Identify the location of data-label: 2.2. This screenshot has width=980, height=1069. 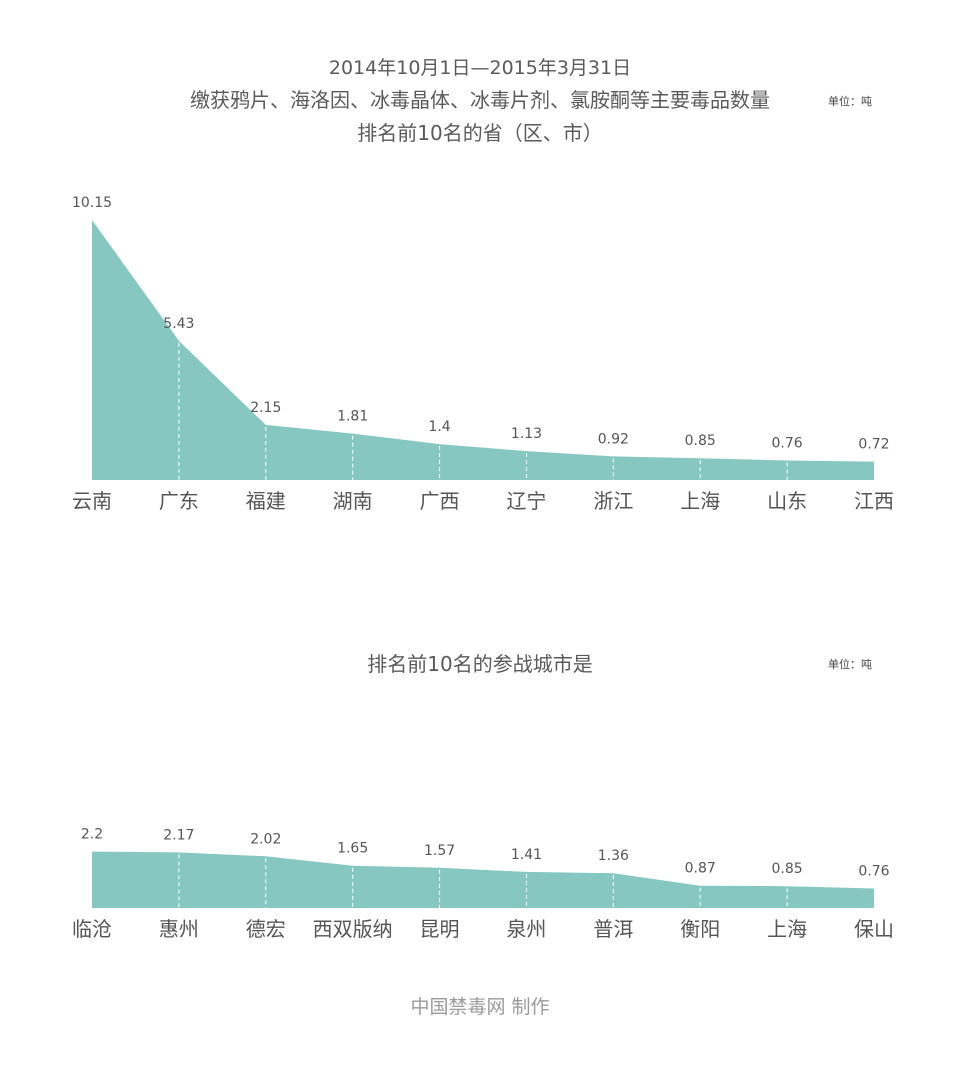
(92, 835).